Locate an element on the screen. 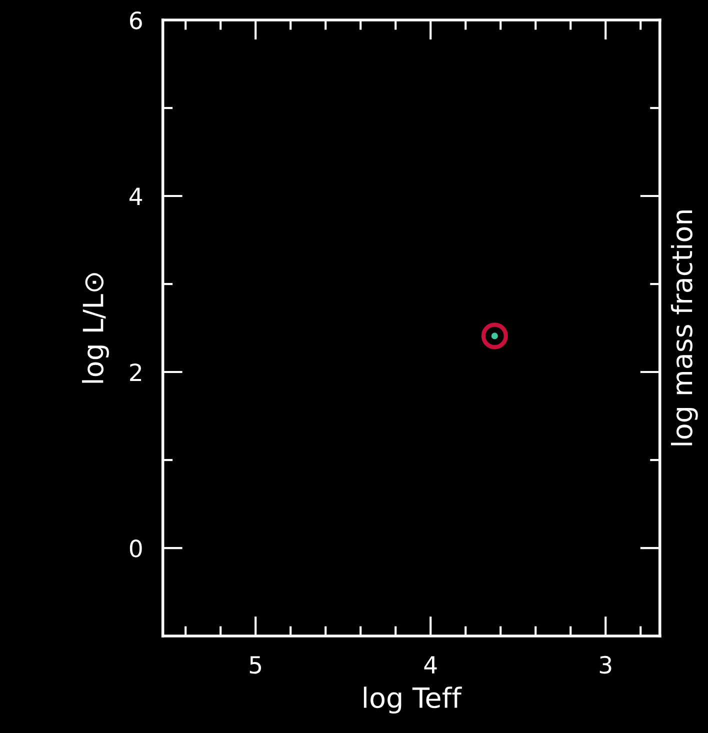 The image size is (708, 733). y-tick-label: 6 is located at coordinates (136, 20).